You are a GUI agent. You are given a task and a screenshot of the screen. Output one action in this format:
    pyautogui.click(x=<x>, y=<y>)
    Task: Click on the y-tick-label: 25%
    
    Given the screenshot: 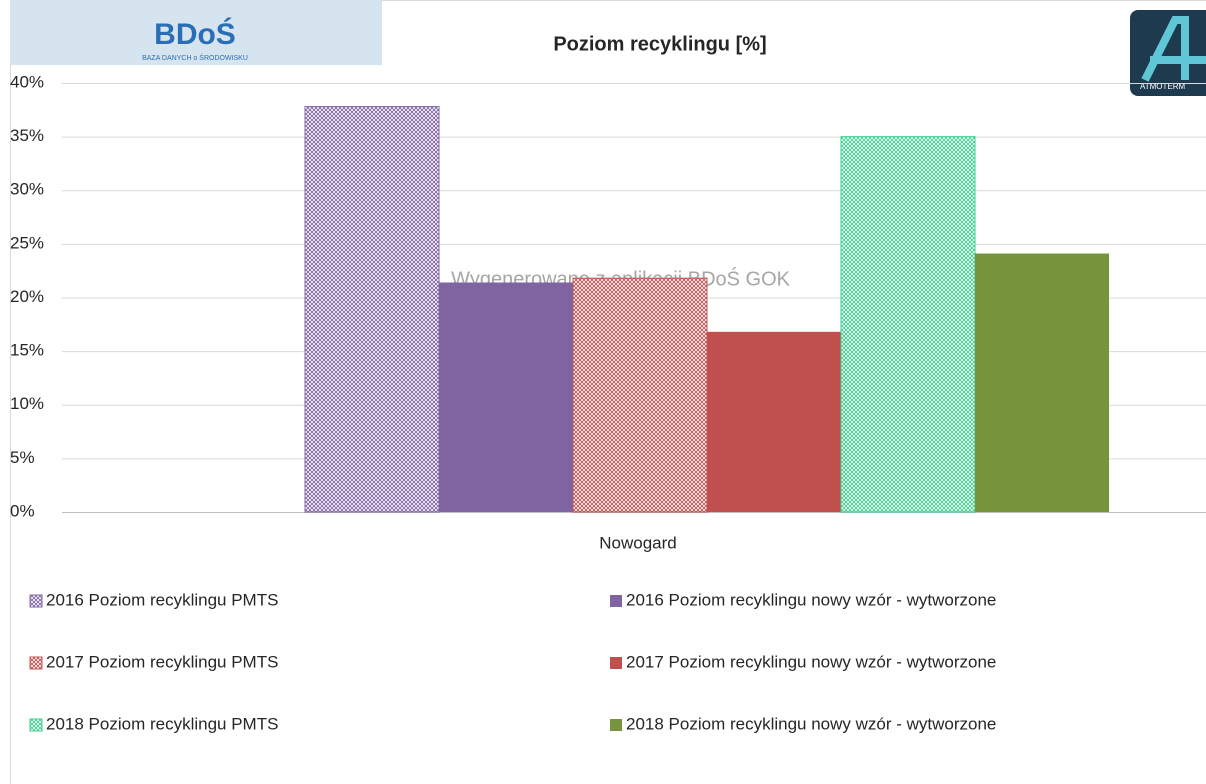 What is the action you would take?
    pyautogui.click(x=27, y=242)
    